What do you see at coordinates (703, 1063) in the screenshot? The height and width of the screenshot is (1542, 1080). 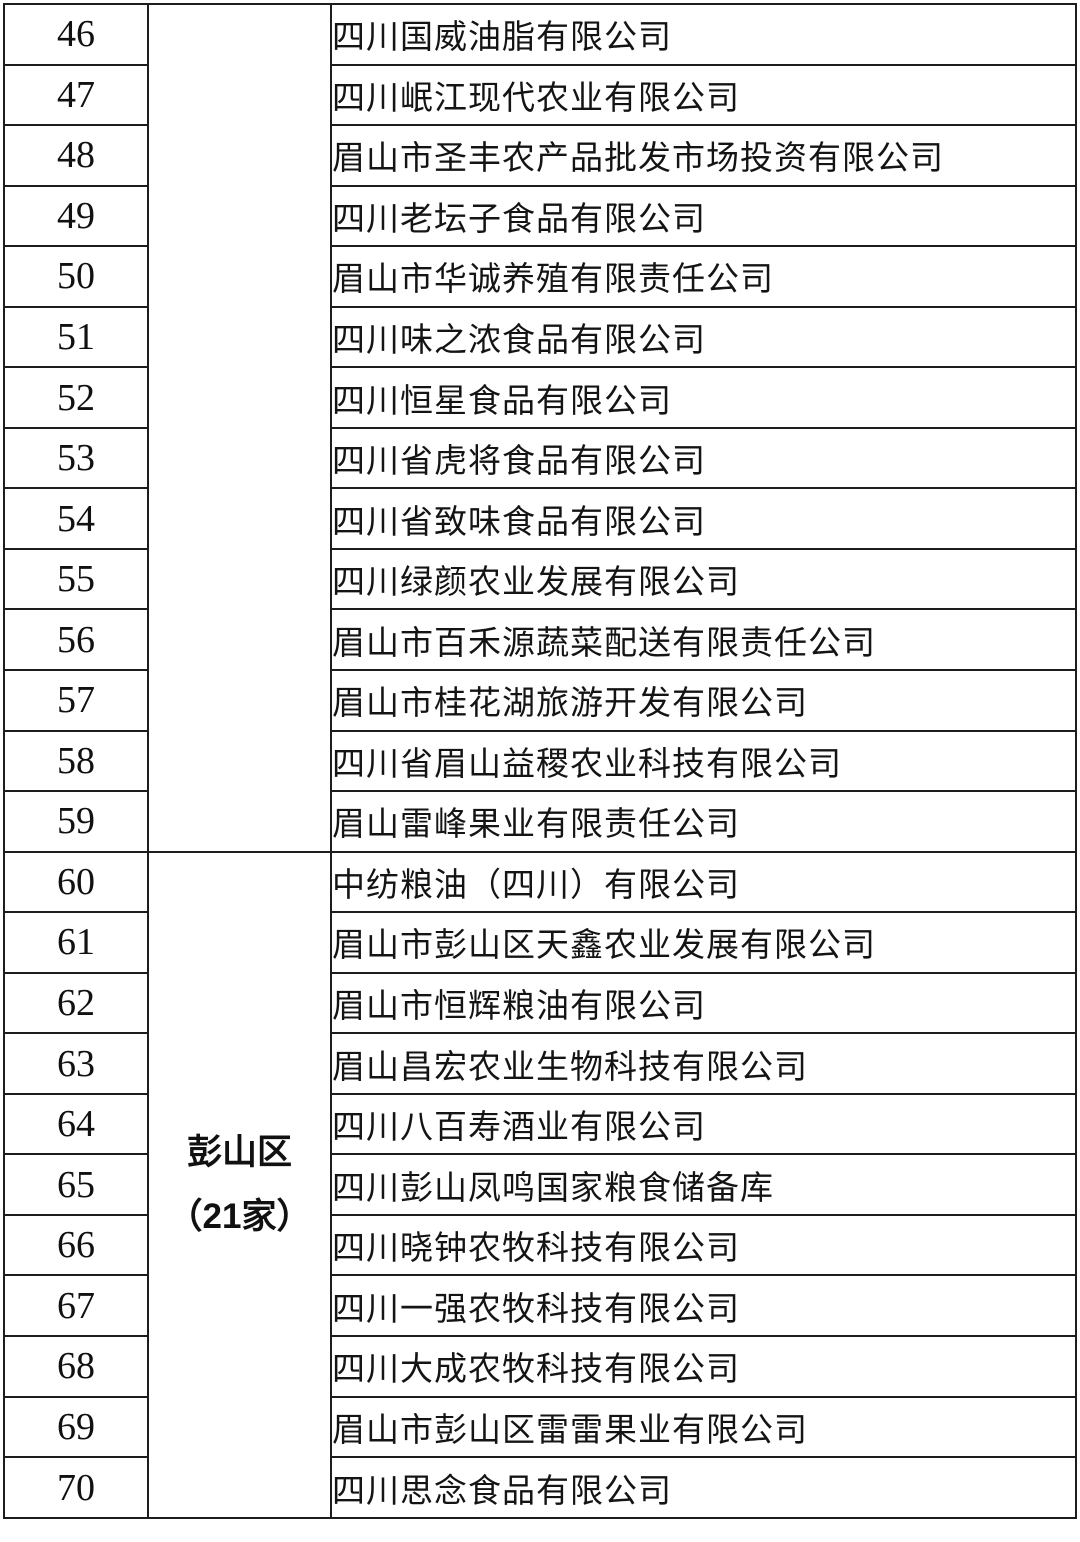 I see `company-name-cell: 眉山昌宏农业生物科技有限公司` at bounding box center [703, 1063].